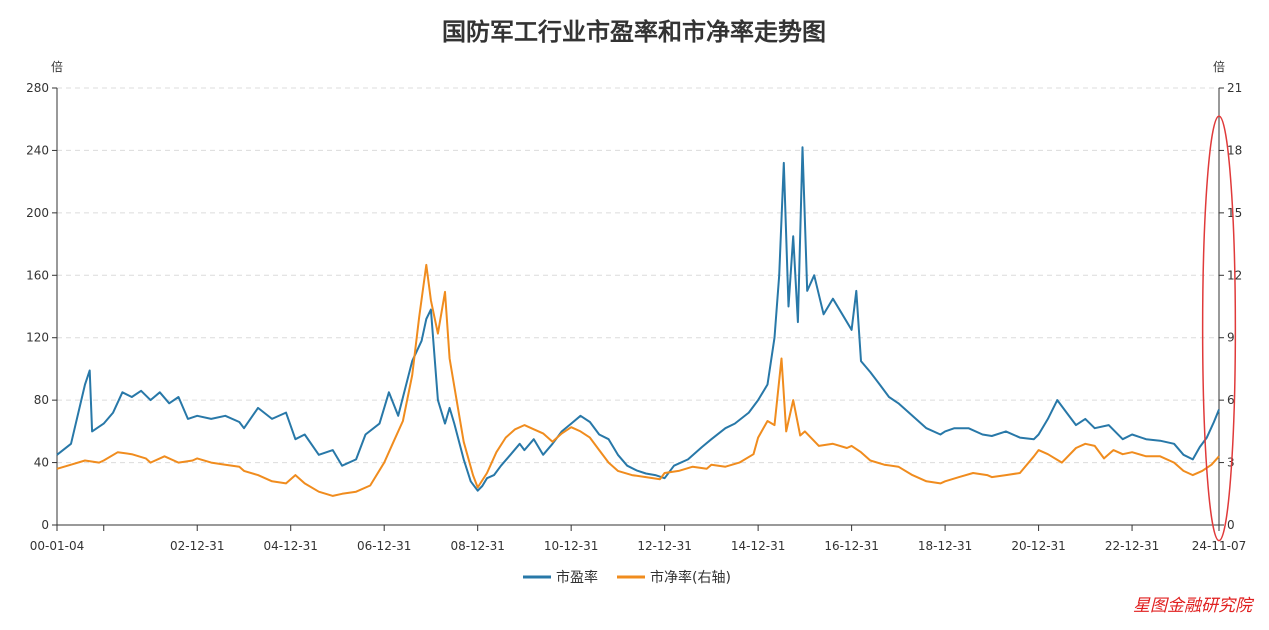 The width and height of the screenshot is (1269, 630). I want to click on right-tick-label: 18, so click(1234, 150).